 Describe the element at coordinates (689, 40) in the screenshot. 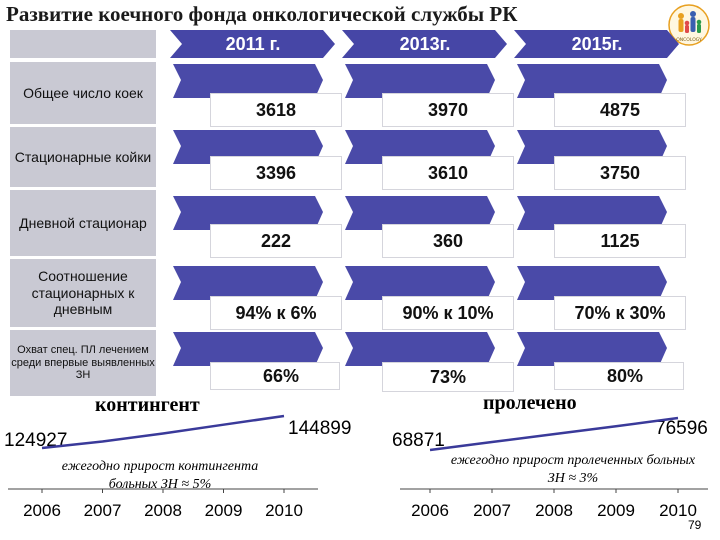

I see `logo-text: ONCOLOGY` at that location.